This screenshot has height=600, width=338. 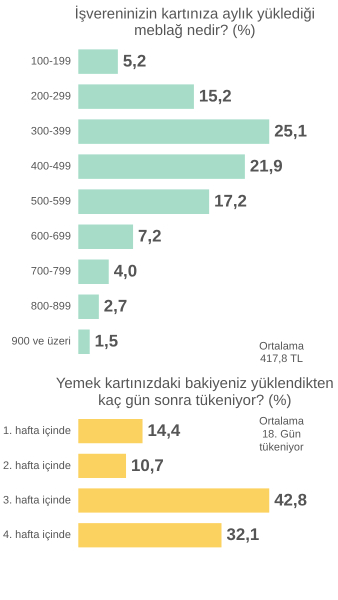 I want to click on y-tick-label: 700-799, so click(x=50, y=272).